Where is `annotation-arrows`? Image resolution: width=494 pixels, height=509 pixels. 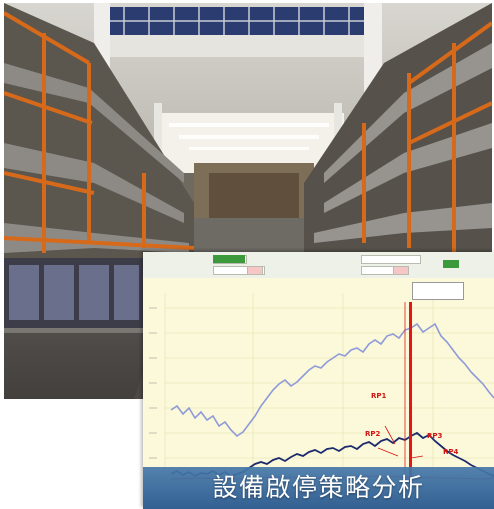
annotation-arrows is located at coordinates (400, 442).